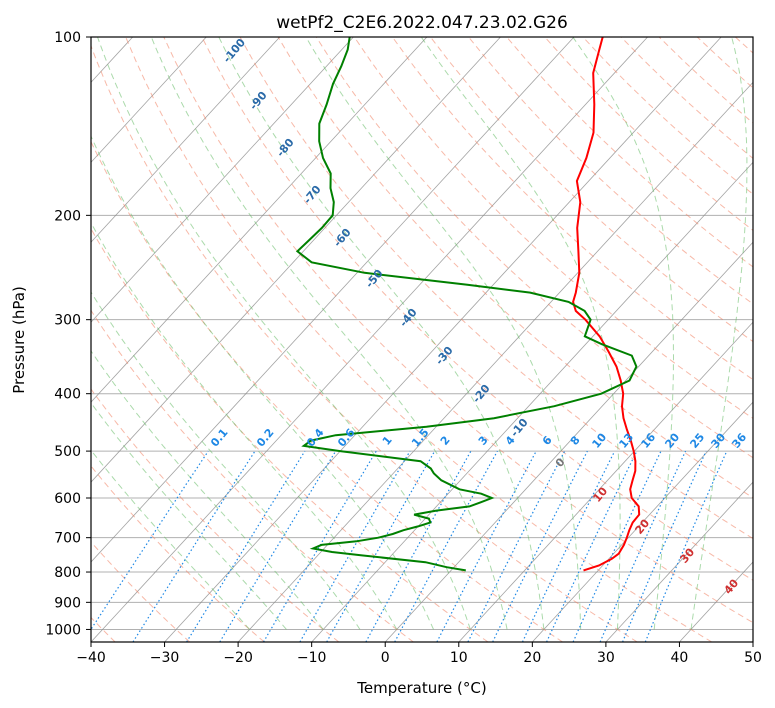 This screenshot has height=708, width=775. What do you see at coordinates (67, 38) in the screenshot?
I see `y-tick-label: 100` at bounding box center [67, 38].